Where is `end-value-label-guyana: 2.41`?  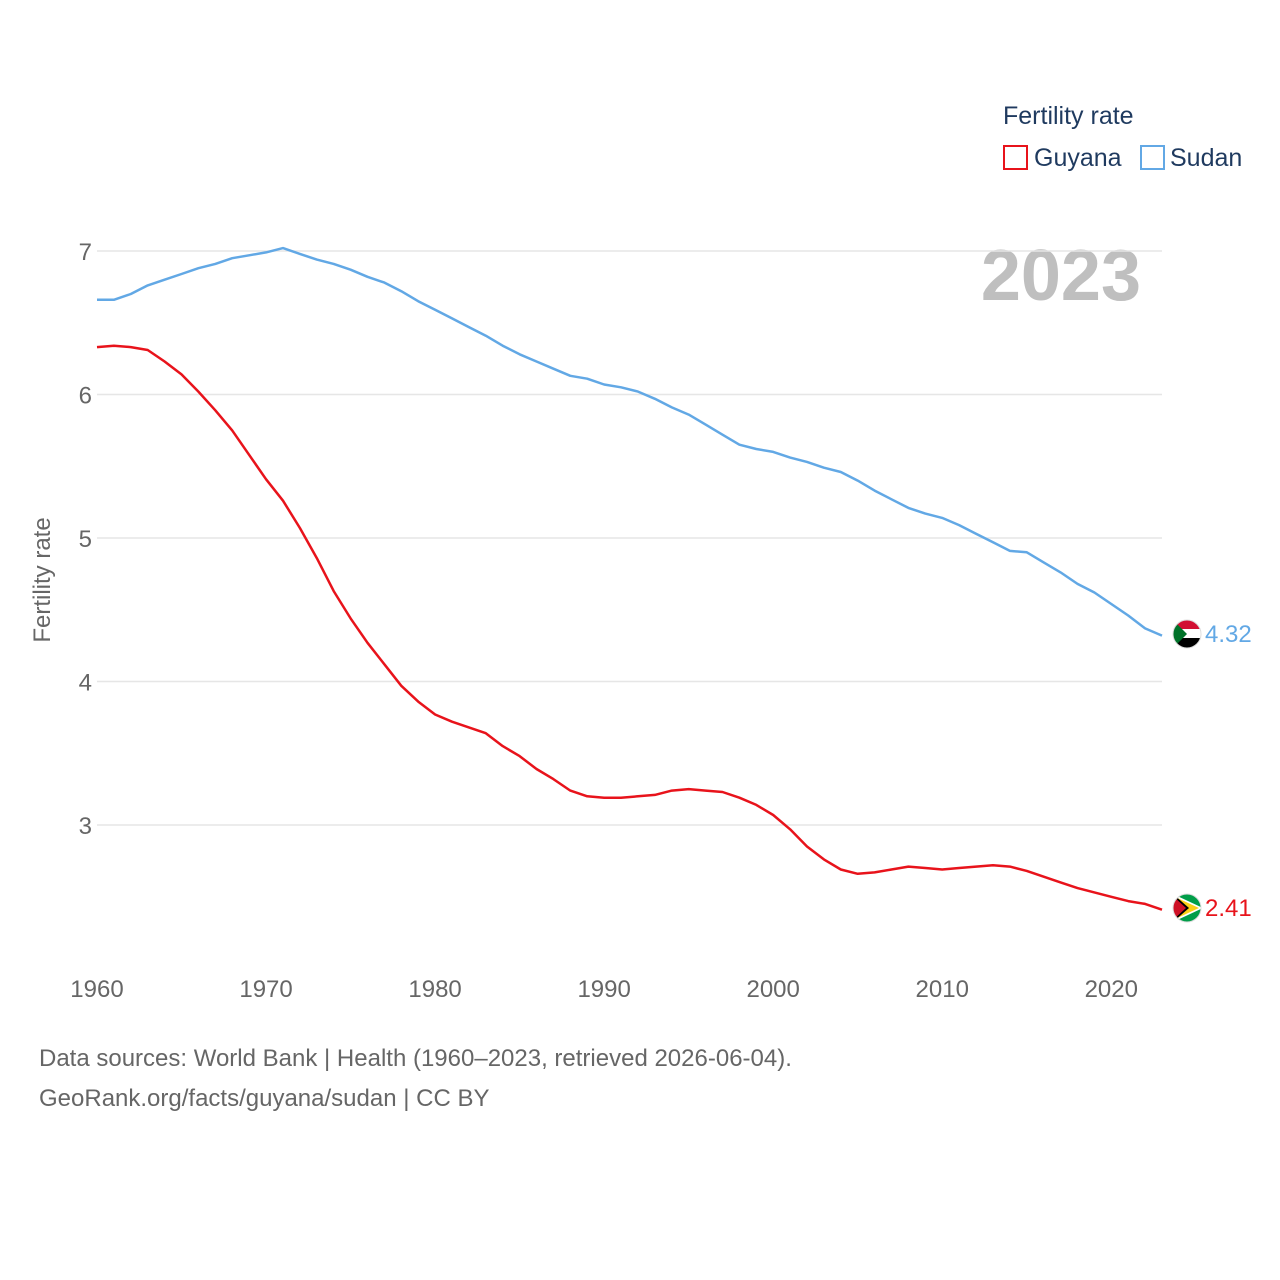 end-value-label-guyana: 2.41 is located at coordinates (1228, 908).